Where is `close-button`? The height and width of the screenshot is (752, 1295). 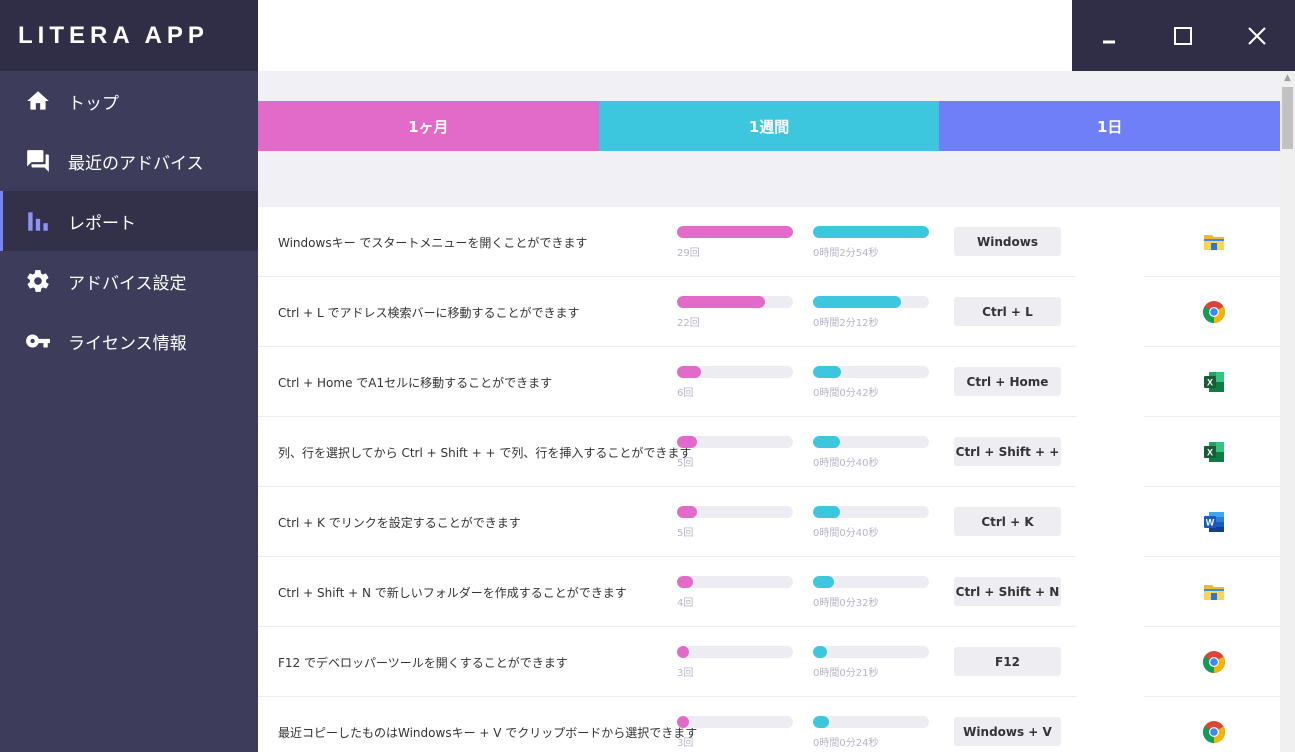
close-button is located at coordinates (1257, 35).